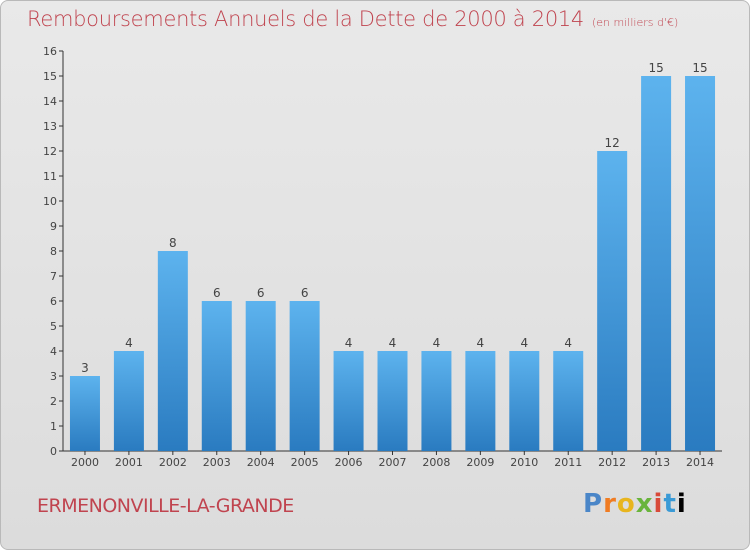  I want to click on x-tick-label: 2003, so click(217, 462).